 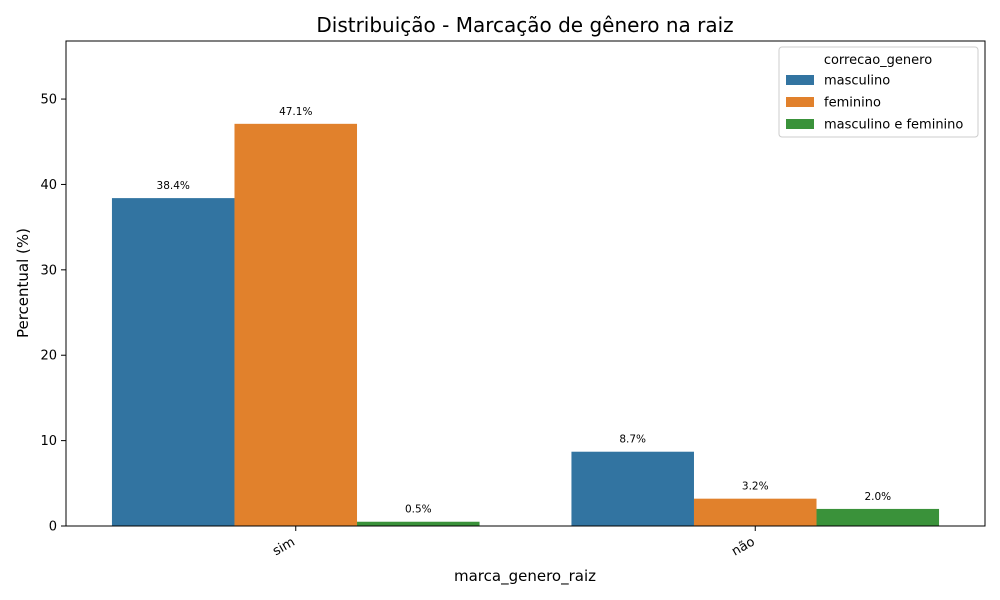 I want to click on legend-entry-label: masculino e feminino, so click(x=893, y=125).